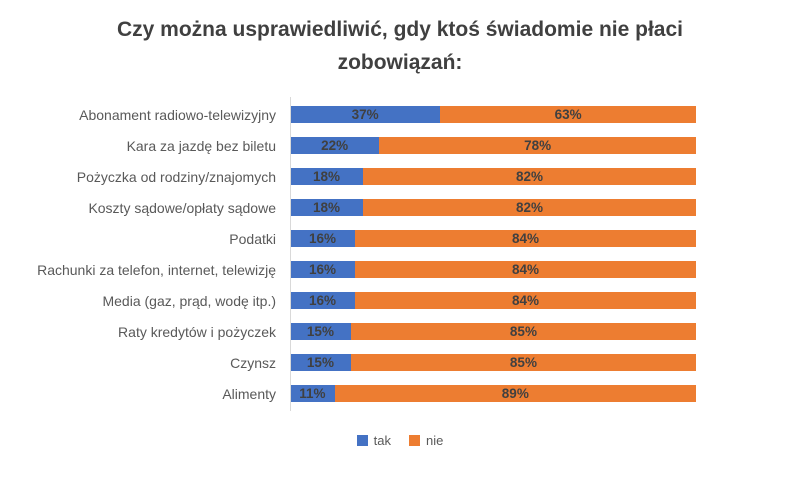  What do you see at coordinates (249, 393) in the screenshot?
I see `category-label: Alimenty` at bounding box center [249, 393].